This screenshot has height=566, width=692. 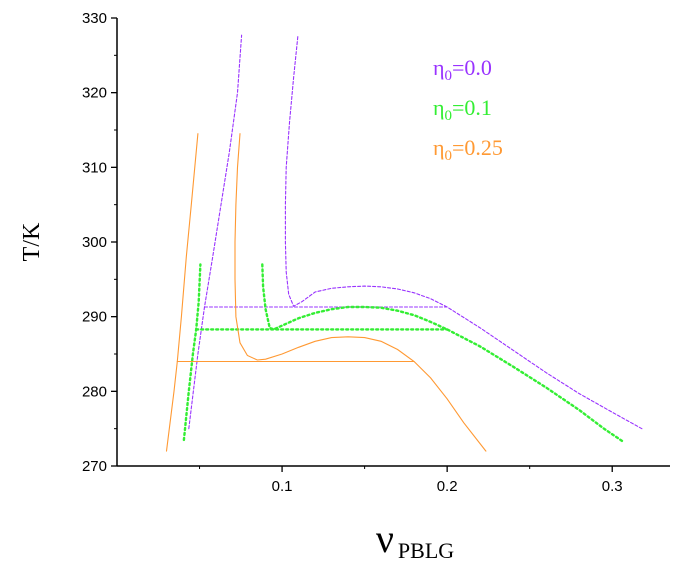 I want to click on legend: η0=0.0 η0=0.1 η0=0.25, so click(x=468, y=109).